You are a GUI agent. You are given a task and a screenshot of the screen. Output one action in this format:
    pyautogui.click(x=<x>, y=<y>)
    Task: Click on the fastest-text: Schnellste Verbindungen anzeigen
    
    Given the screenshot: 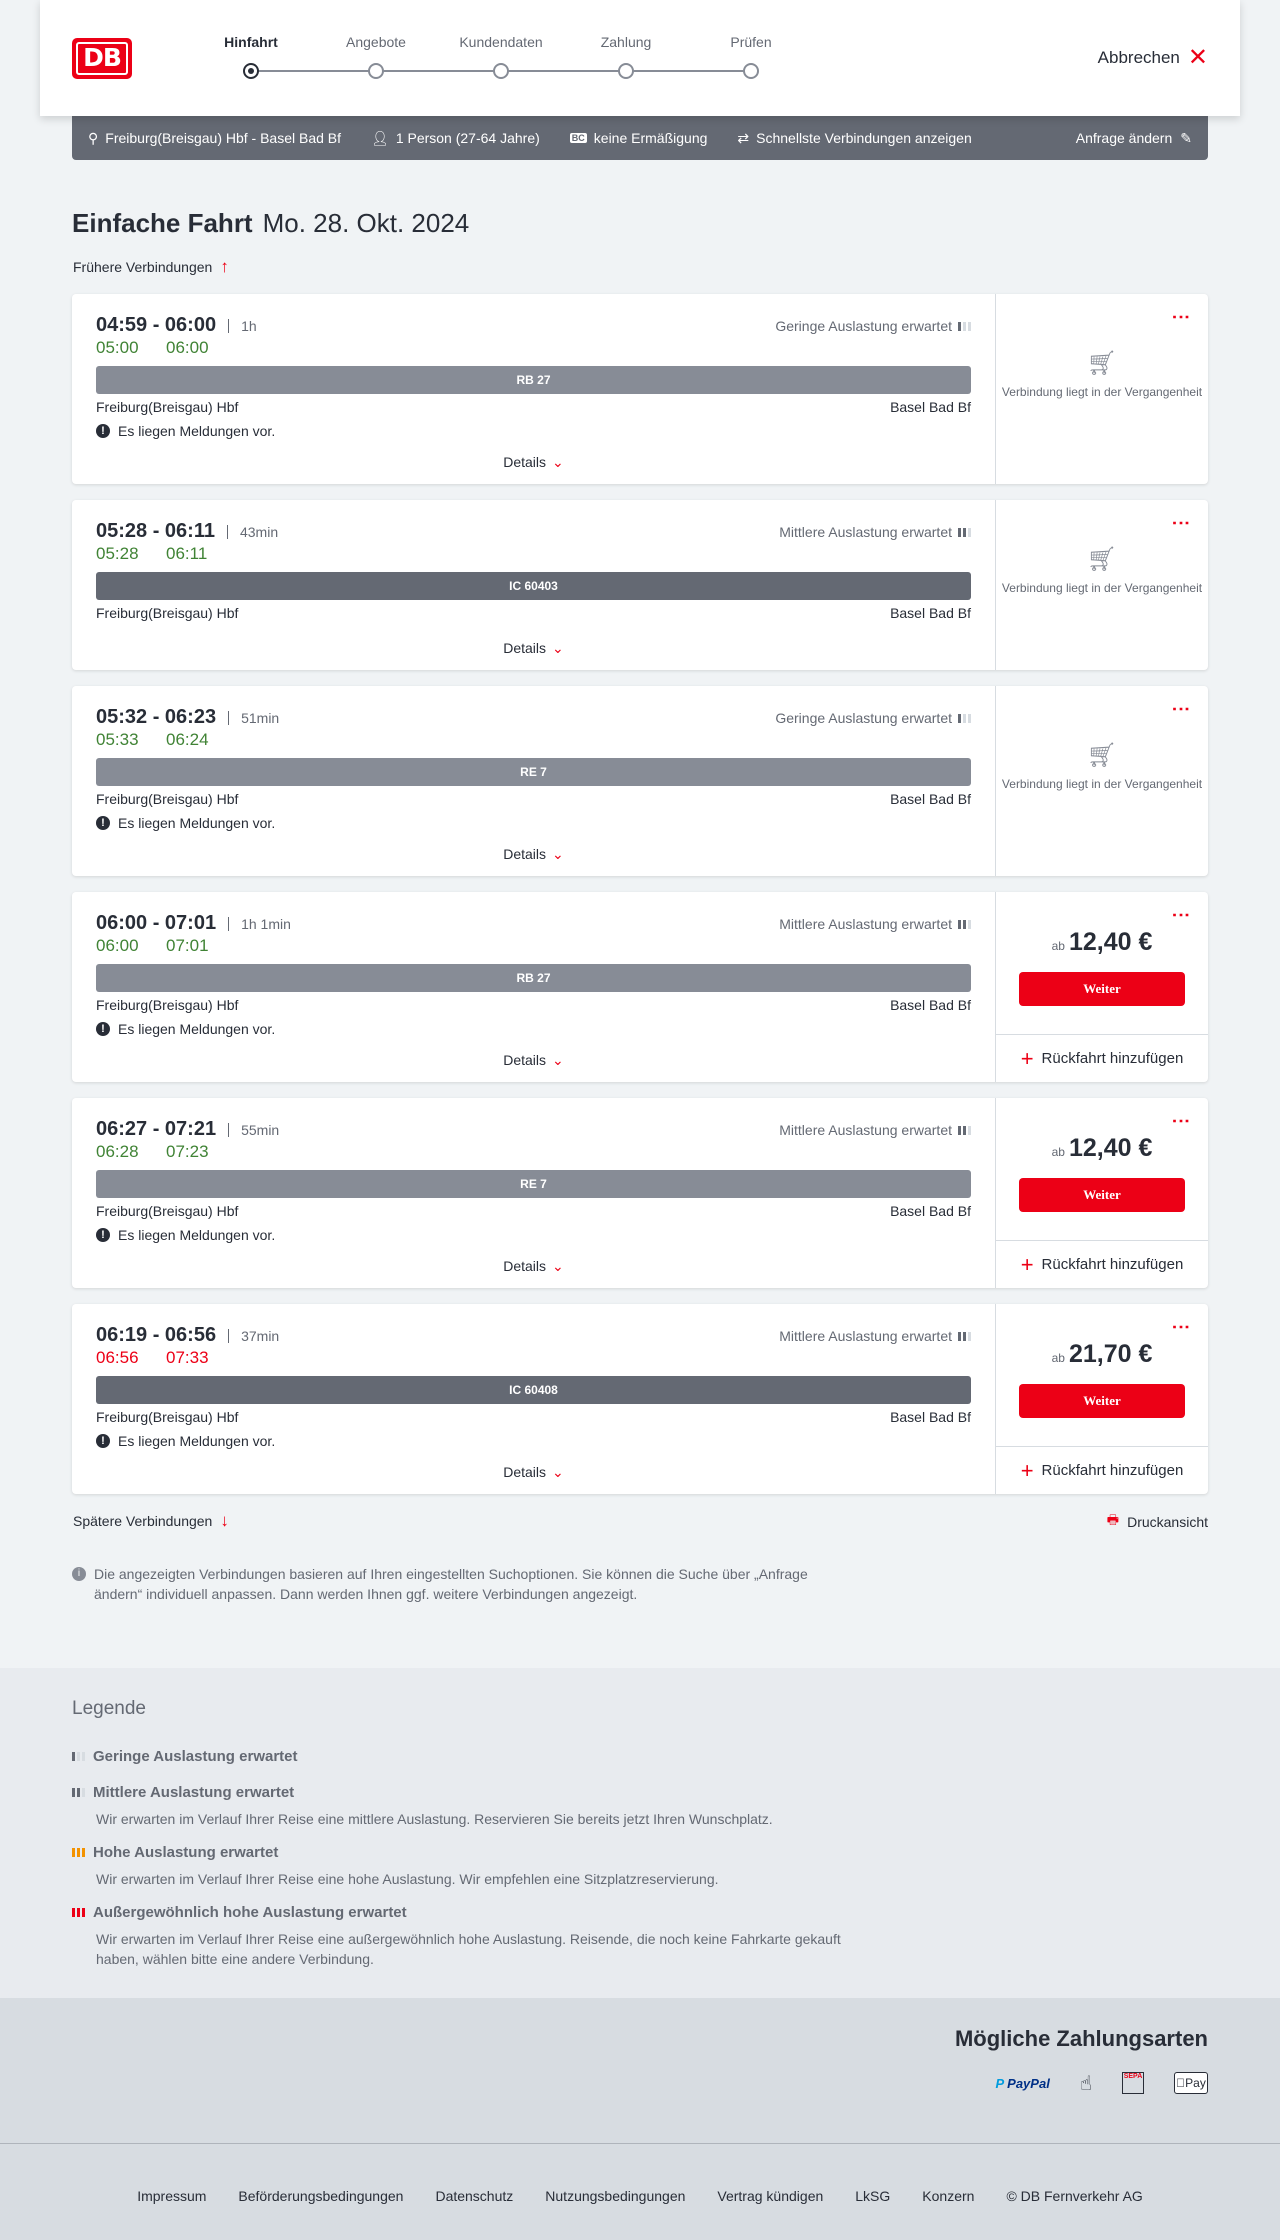 What is the action you would take?
    pyautogui.click(x=864, y=138)
    